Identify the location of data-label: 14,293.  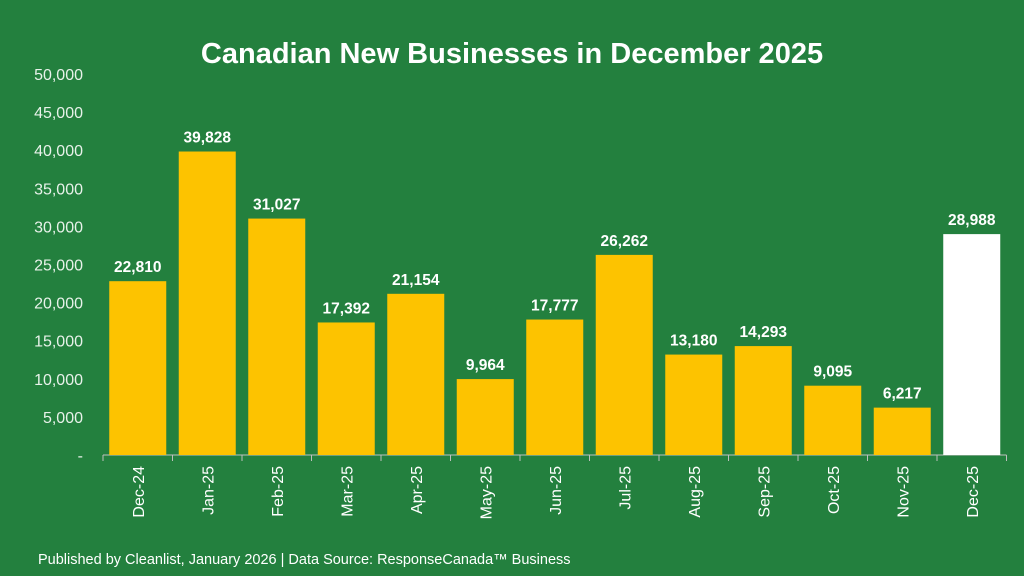
(764, 332).